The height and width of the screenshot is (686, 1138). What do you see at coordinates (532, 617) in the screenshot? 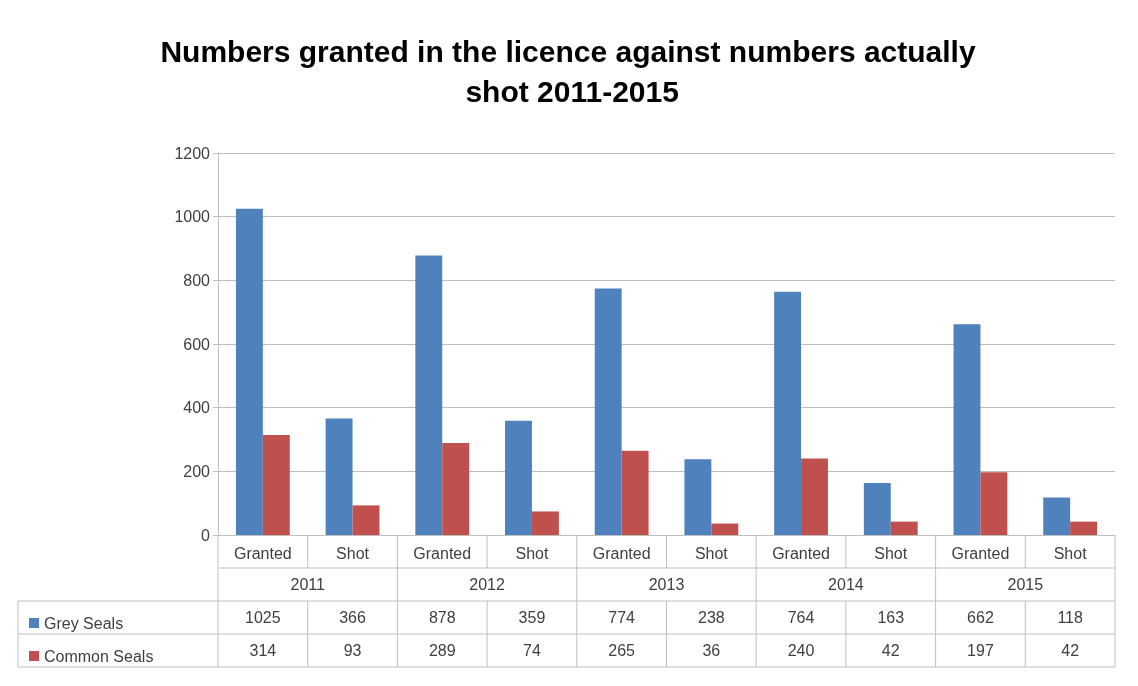
I see `data-label: 359` at bounding box center [532, 617].